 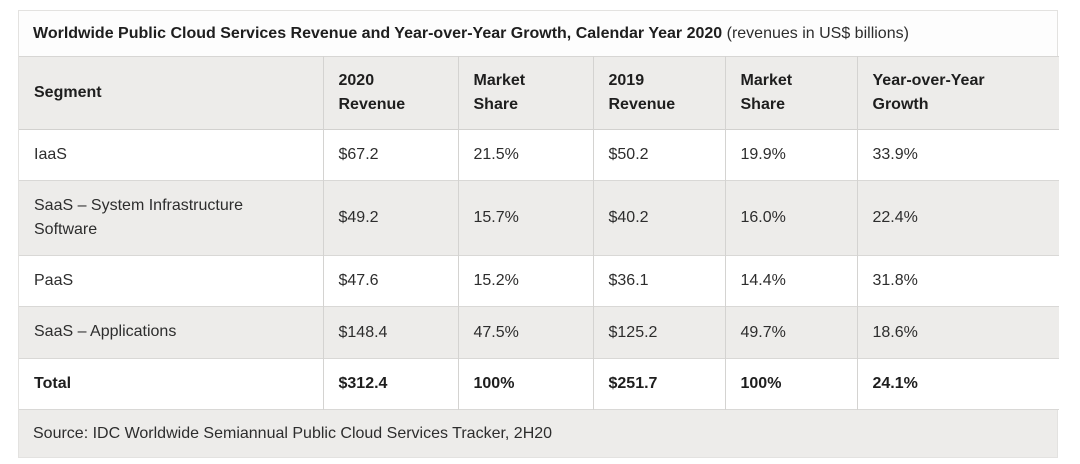 I want to click on cell-2019-market-share: 19.9%, so click(x=790, y=155).